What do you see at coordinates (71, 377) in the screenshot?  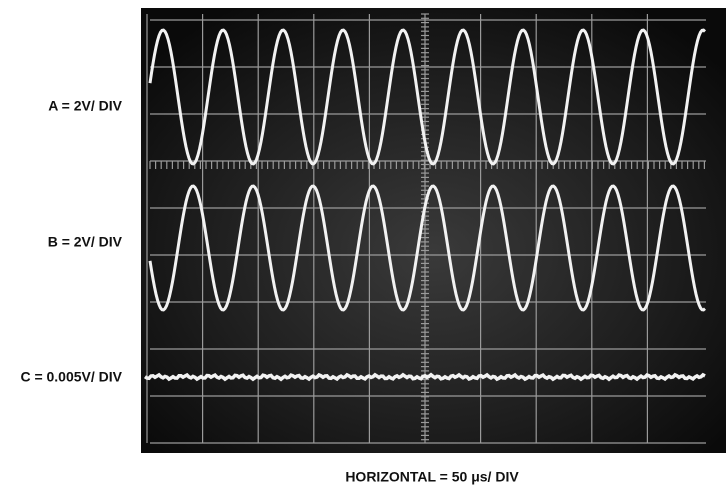 I see `channel-c-label: C = 0.005V/ DIV` at bounding box center [71, 377].